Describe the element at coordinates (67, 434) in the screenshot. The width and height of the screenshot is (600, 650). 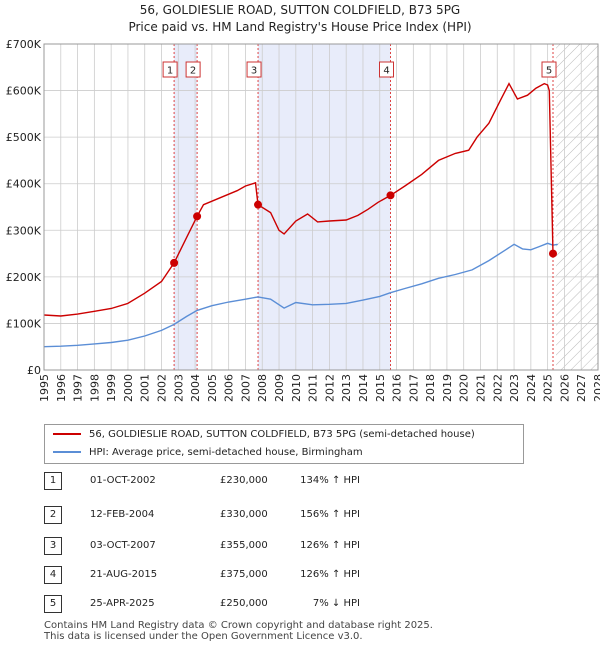
I see `legend-swatch-property` at that location.